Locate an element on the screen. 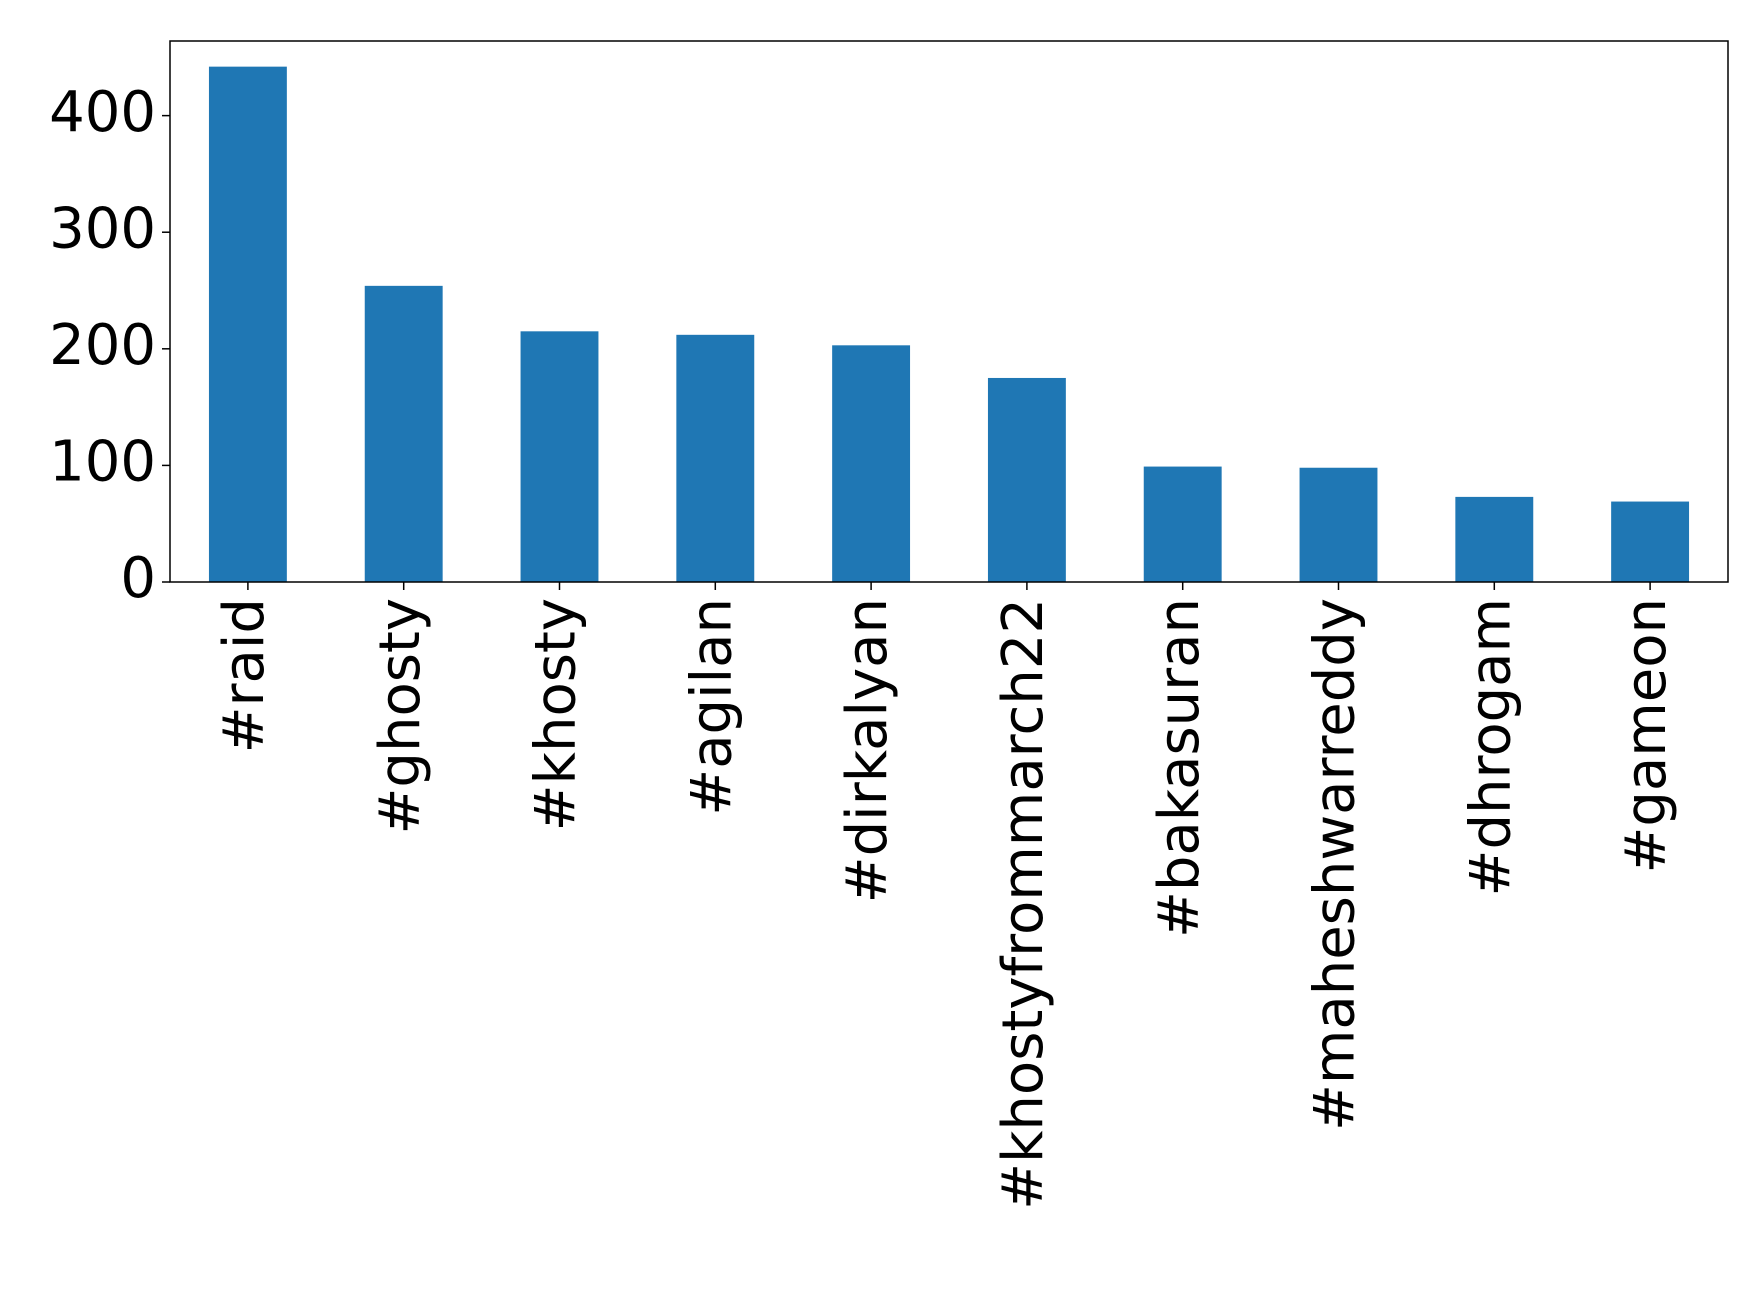  x-tick-label: #gameon is located at coordinates (1646, 736).